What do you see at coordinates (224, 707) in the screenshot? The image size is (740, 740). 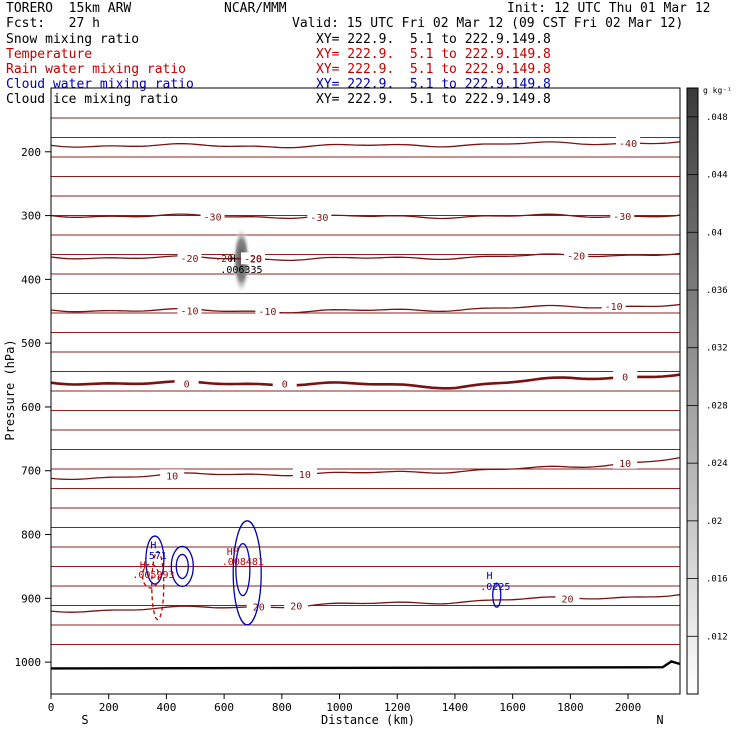 I see `x-tick-label: 600` at bounding box center [224, 707].